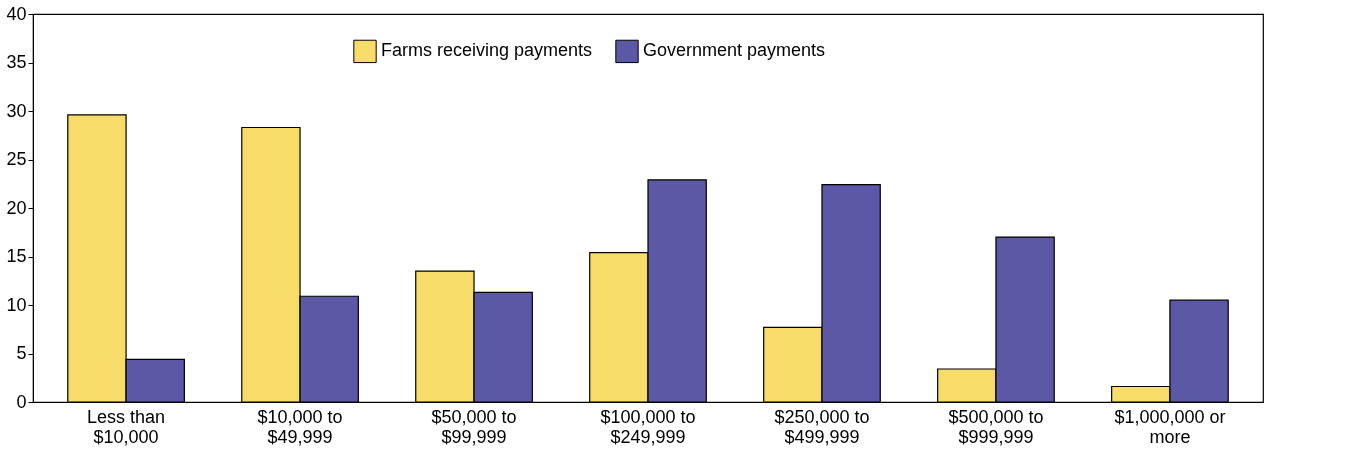 Image resolution: width=1352 pixels, height=473 pixels. Describe the element at coordinates (16, 62) in the screenshot. I see `y-tick-label: 35` at that location.